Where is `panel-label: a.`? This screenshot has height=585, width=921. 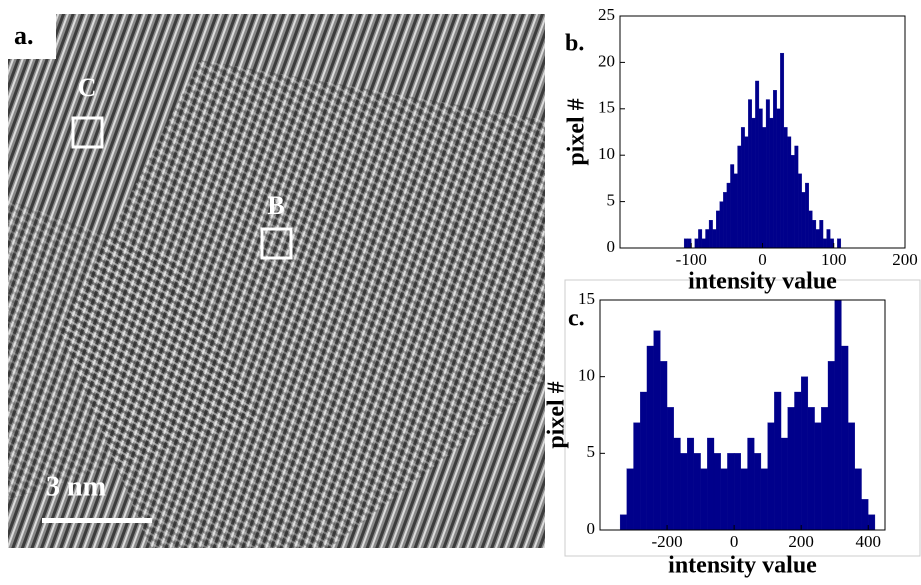 panel-label: a. is located at coordinates (24, 35).